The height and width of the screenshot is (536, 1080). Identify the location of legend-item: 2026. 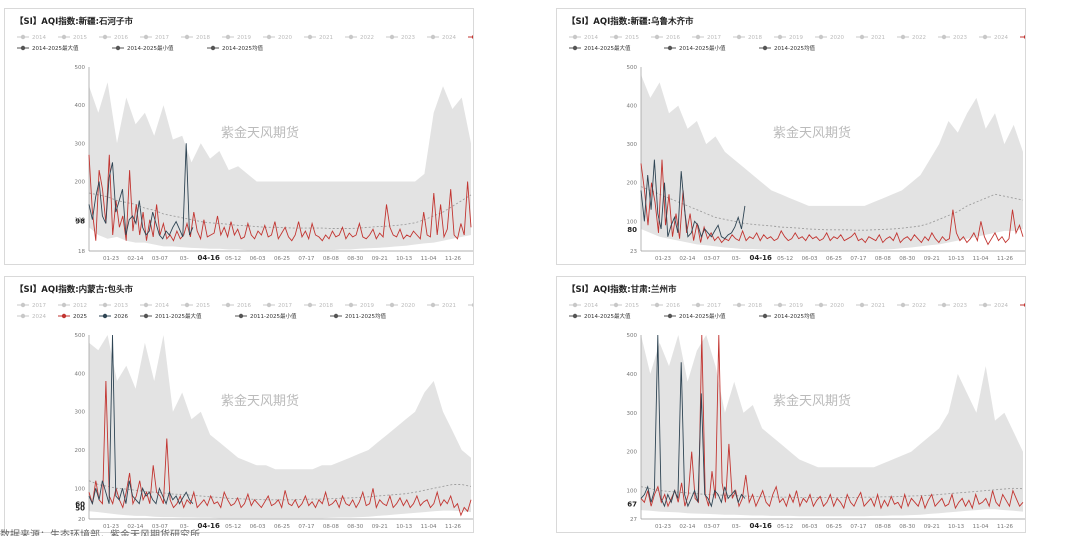
(113, 316).